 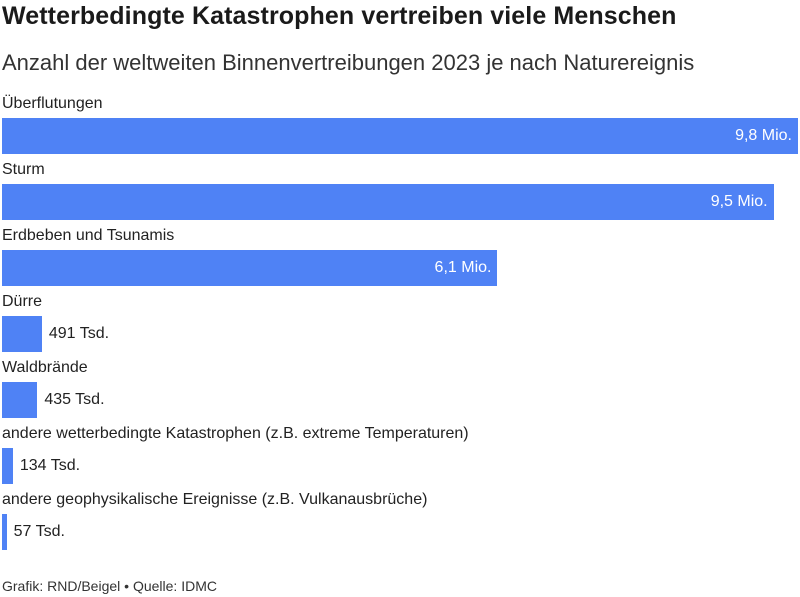 I want to click on value-label: 435 Tsd., so click(x=74, y=399).